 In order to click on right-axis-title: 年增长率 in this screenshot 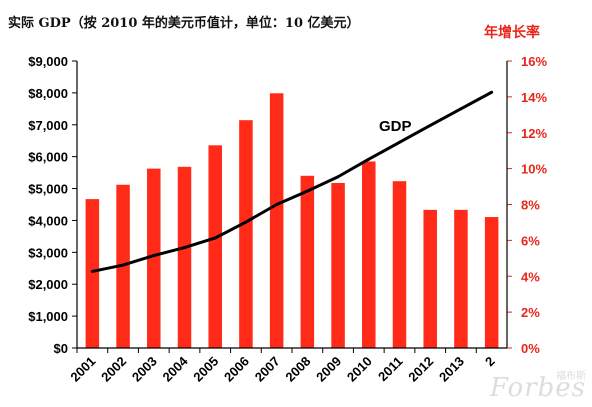, I will do `click(512, 33)`.